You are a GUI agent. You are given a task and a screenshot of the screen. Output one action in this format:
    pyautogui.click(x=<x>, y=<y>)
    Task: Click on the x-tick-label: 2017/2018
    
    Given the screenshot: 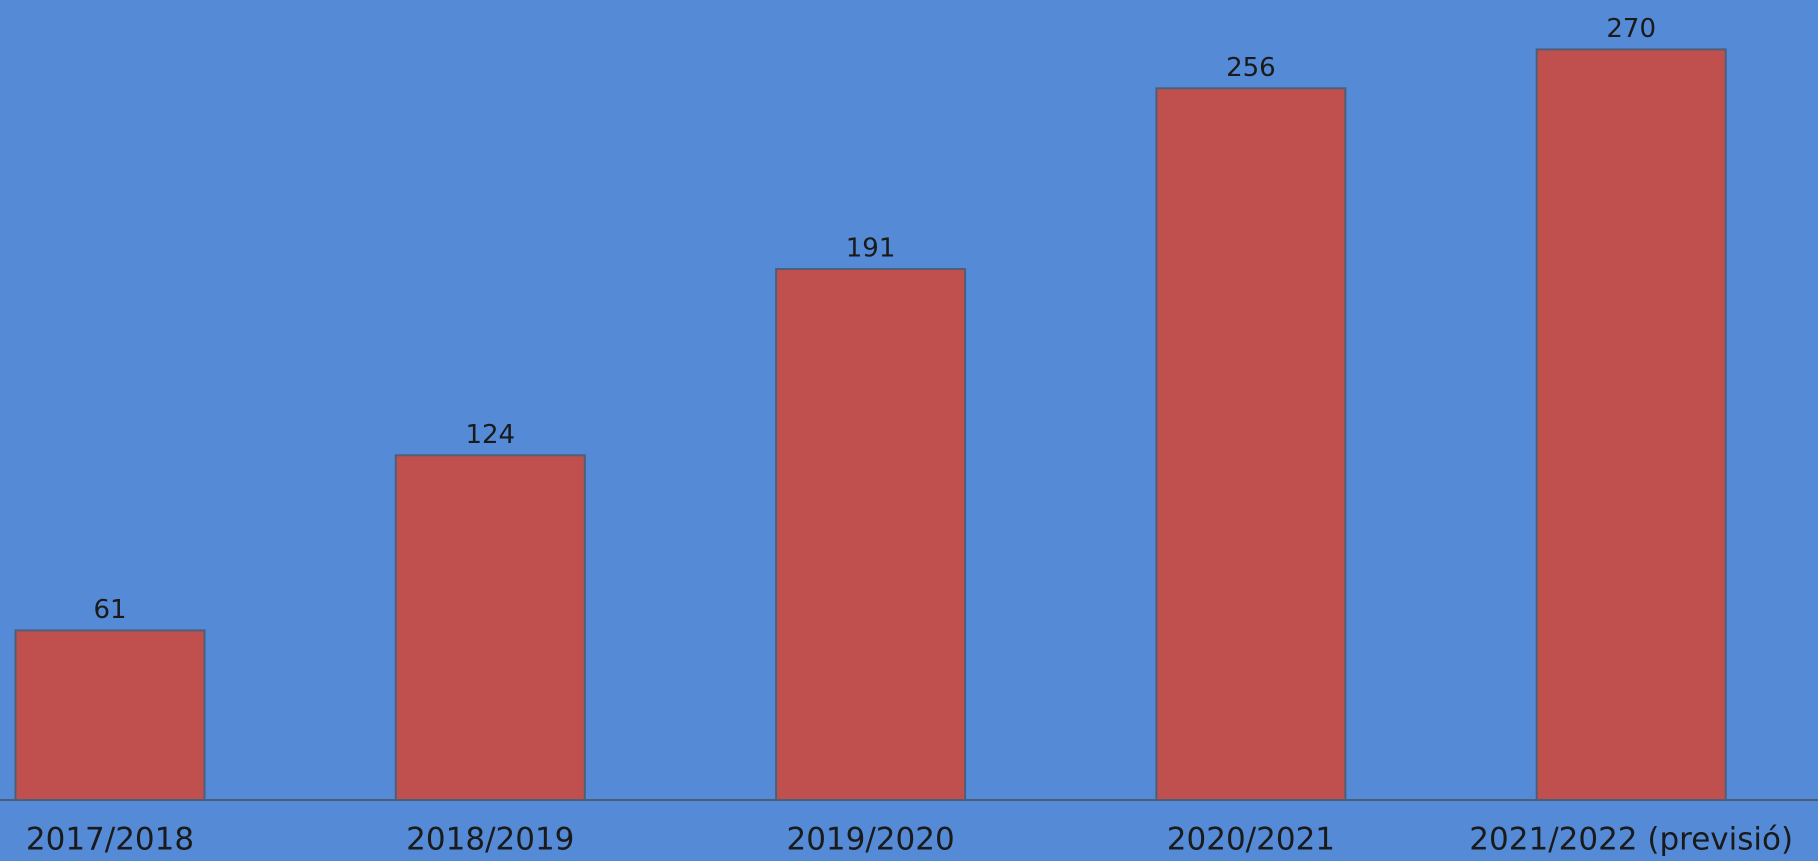 What is the action you would take?
    pyautogui.click(x=110, y=840)
    